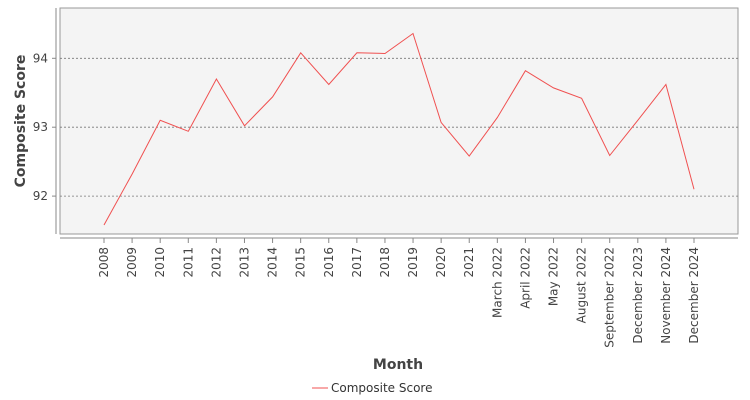 The height and width of the screenshot is (400, 750). I want to click on x-axis-title: Month, so click(398, 365).